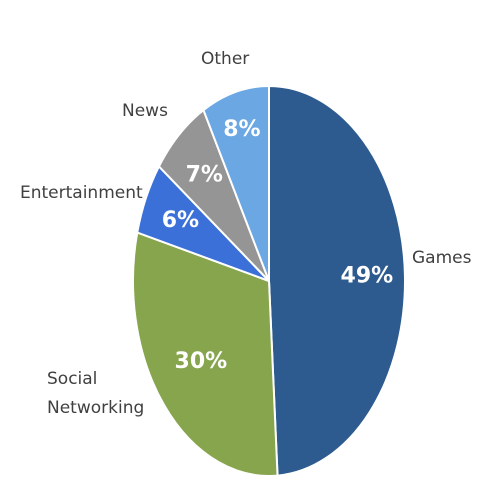 Image resolution: width=500 pixels, height=499 pixels. Describe the element at coordinates (96, 393) in the screenshot. I see `category-label: Social Networking` at that location.